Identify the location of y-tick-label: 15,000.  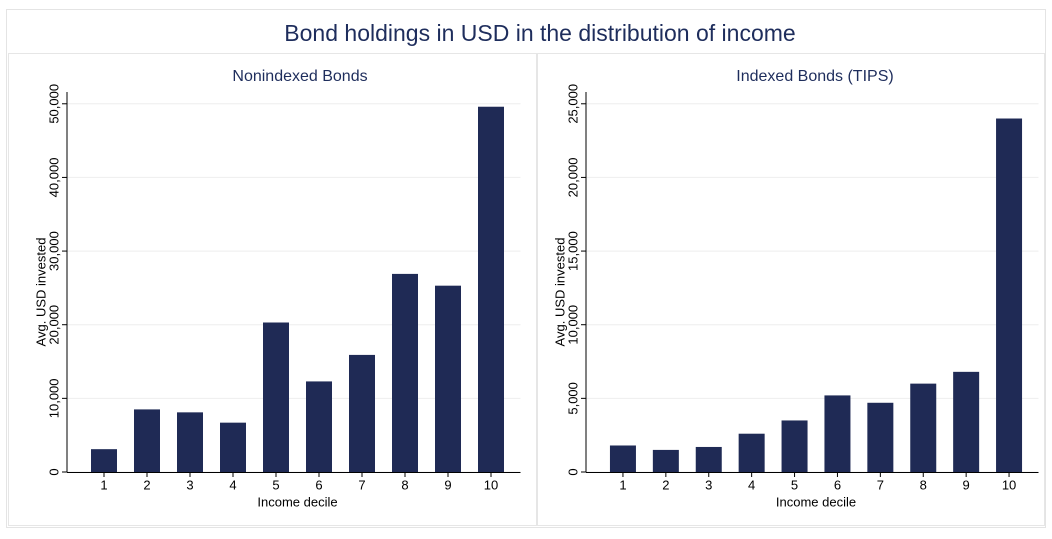
(572, 251).